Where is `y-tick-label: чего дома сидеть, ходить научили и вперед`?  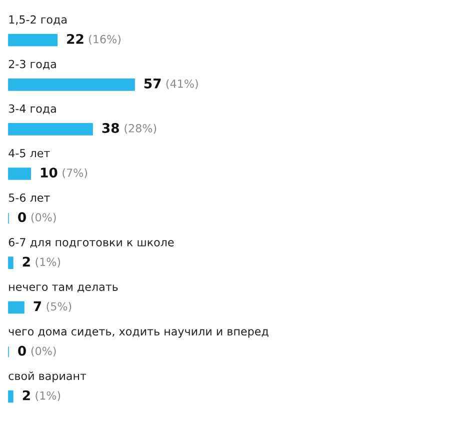 y-tick-label: чего дома сидеть, ходить научили и вперед is located at coordinates (138, 333).